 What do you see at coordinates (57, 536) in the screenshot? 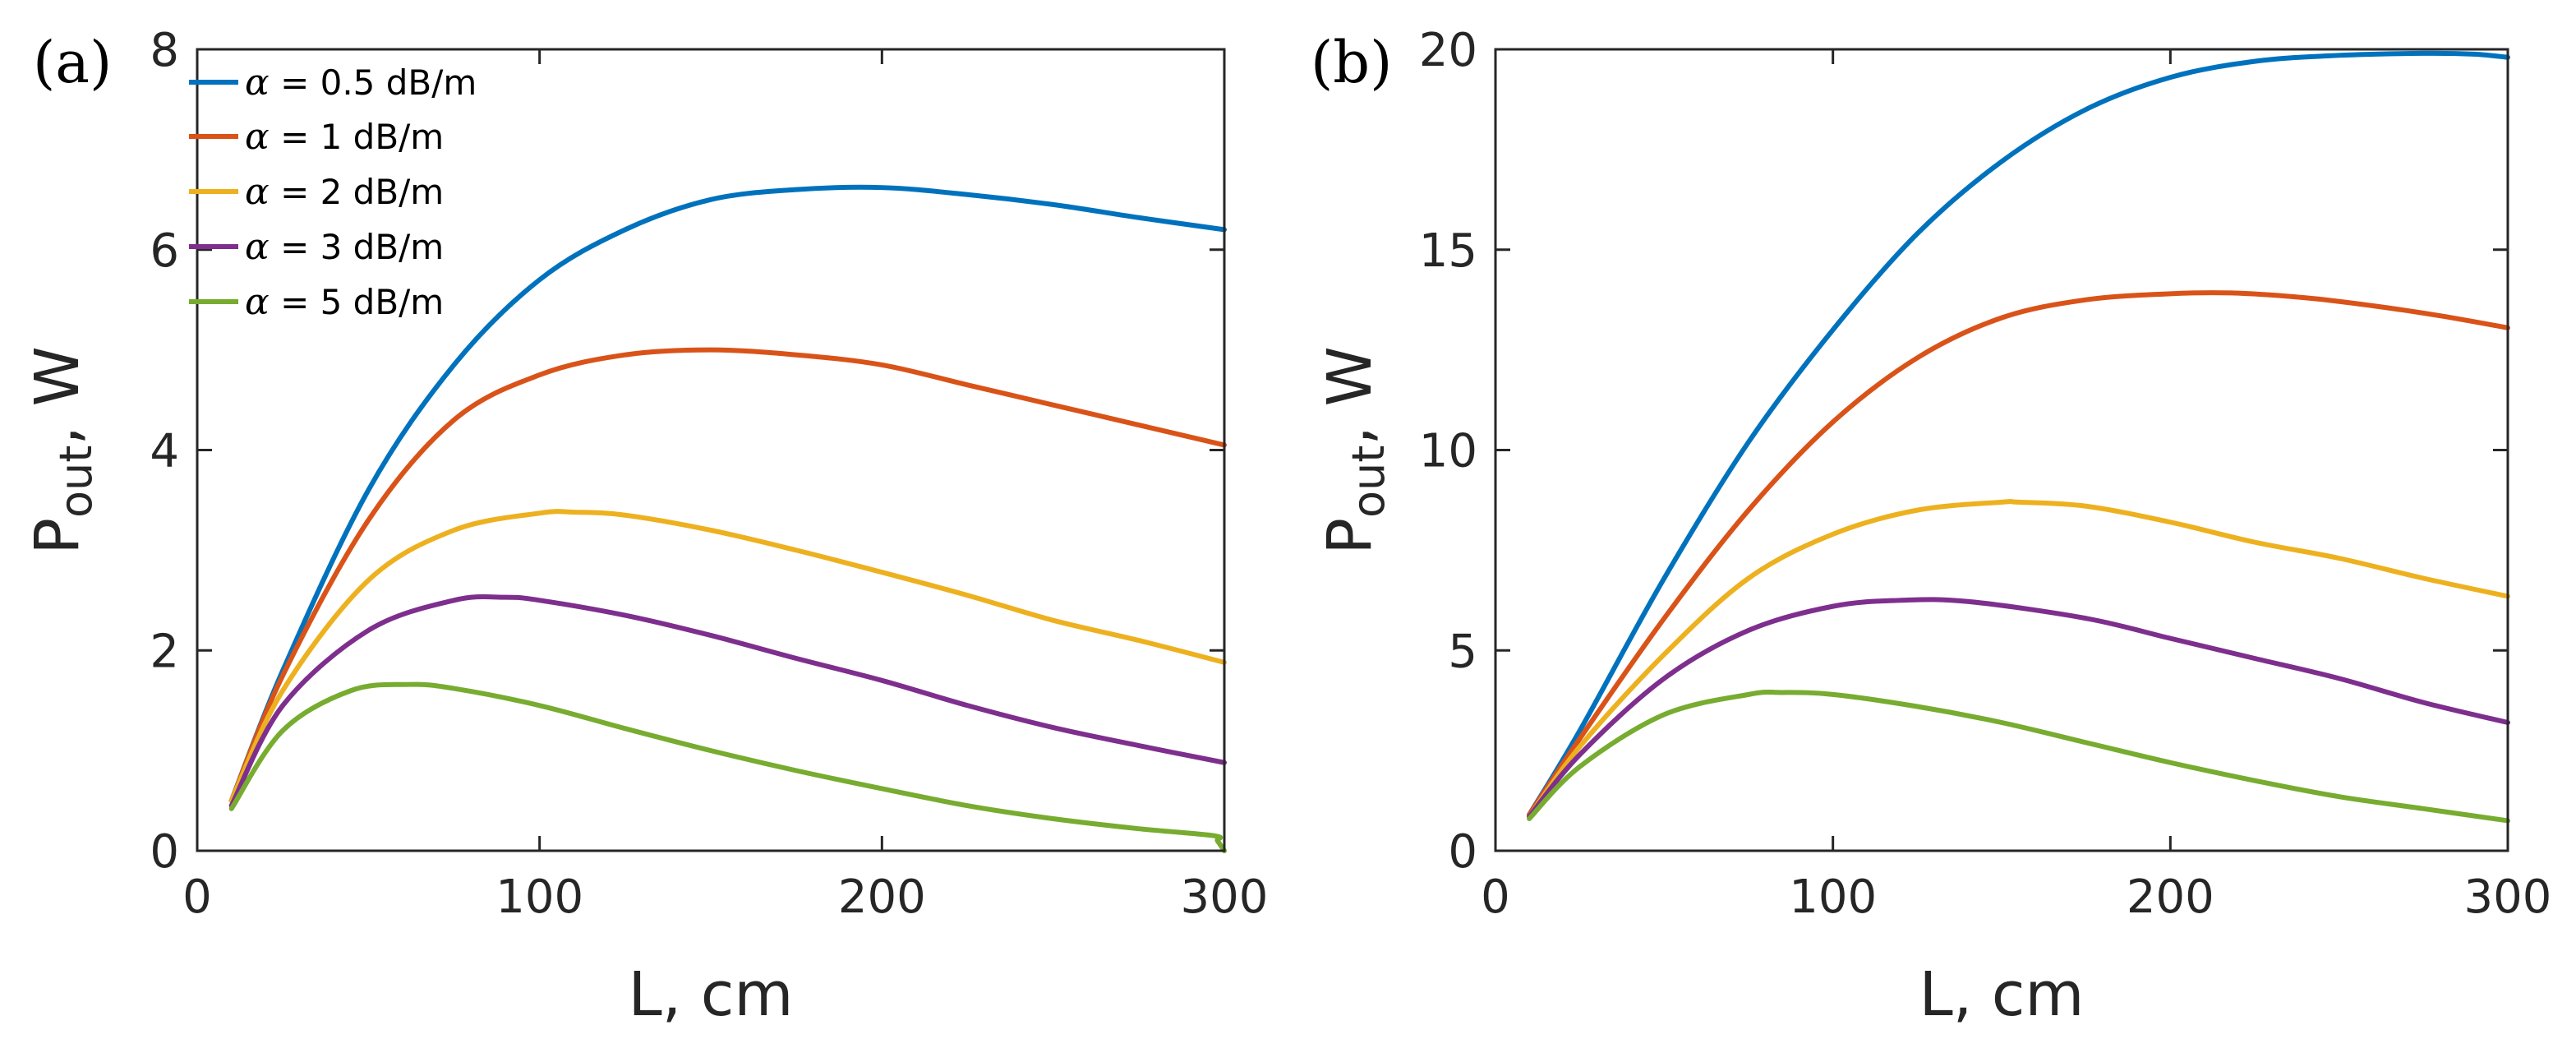
I see `panel-a-y-label-main: P` at bounding box center [57, 536].